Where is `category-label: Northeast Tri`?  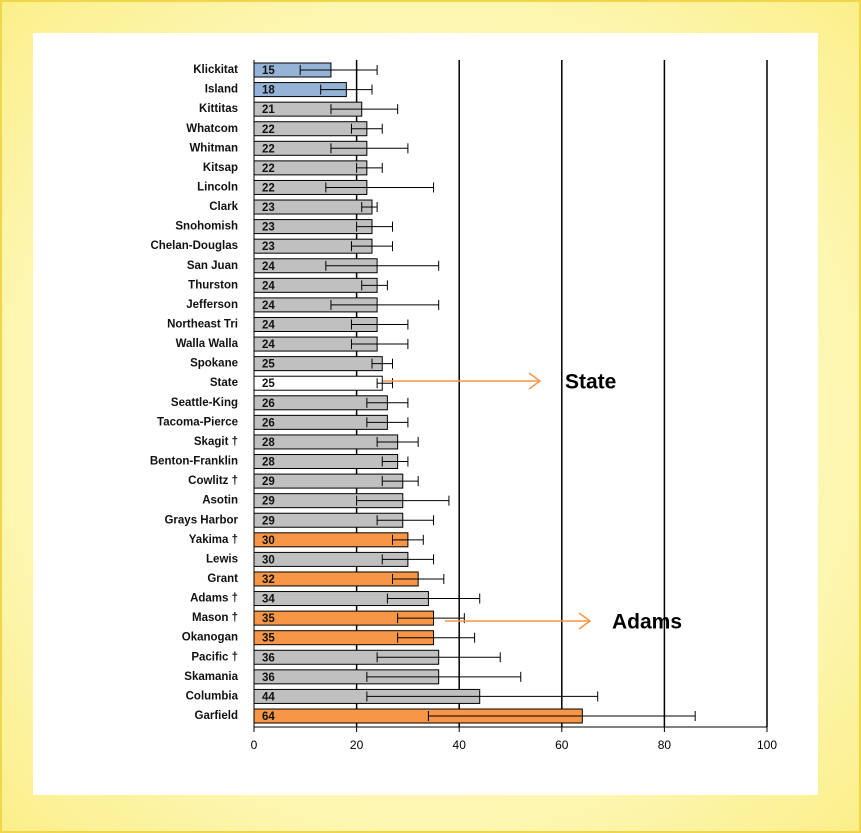 category-label: Northeast Tri is located at coordinates (202, 325).